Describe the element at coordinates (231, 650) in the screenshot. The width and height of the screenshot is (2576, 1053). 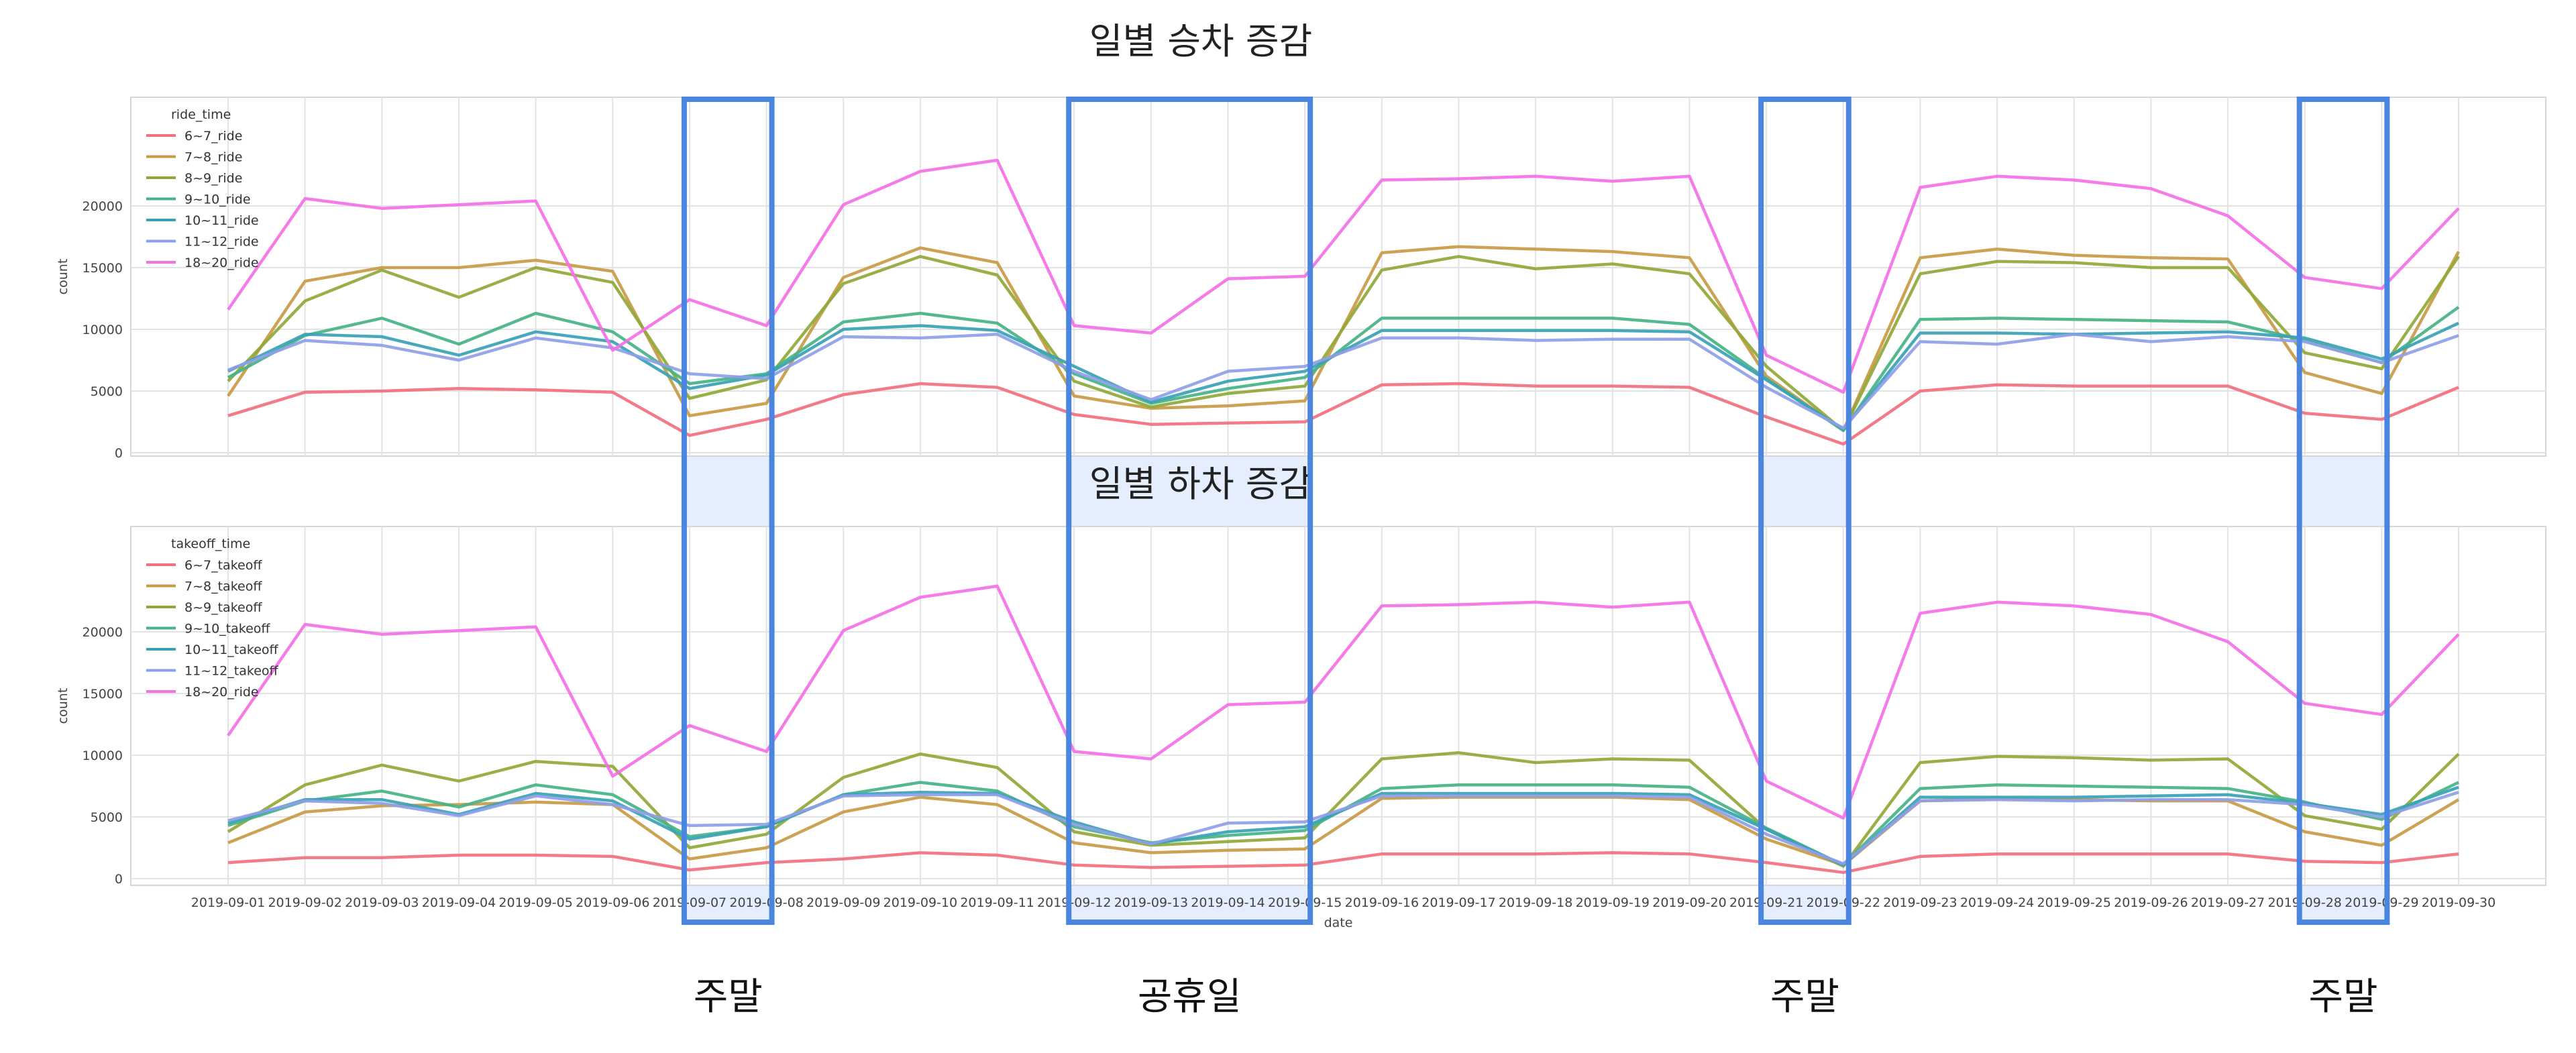
I see `legend-entry: 10~11_takeoff` at that location.